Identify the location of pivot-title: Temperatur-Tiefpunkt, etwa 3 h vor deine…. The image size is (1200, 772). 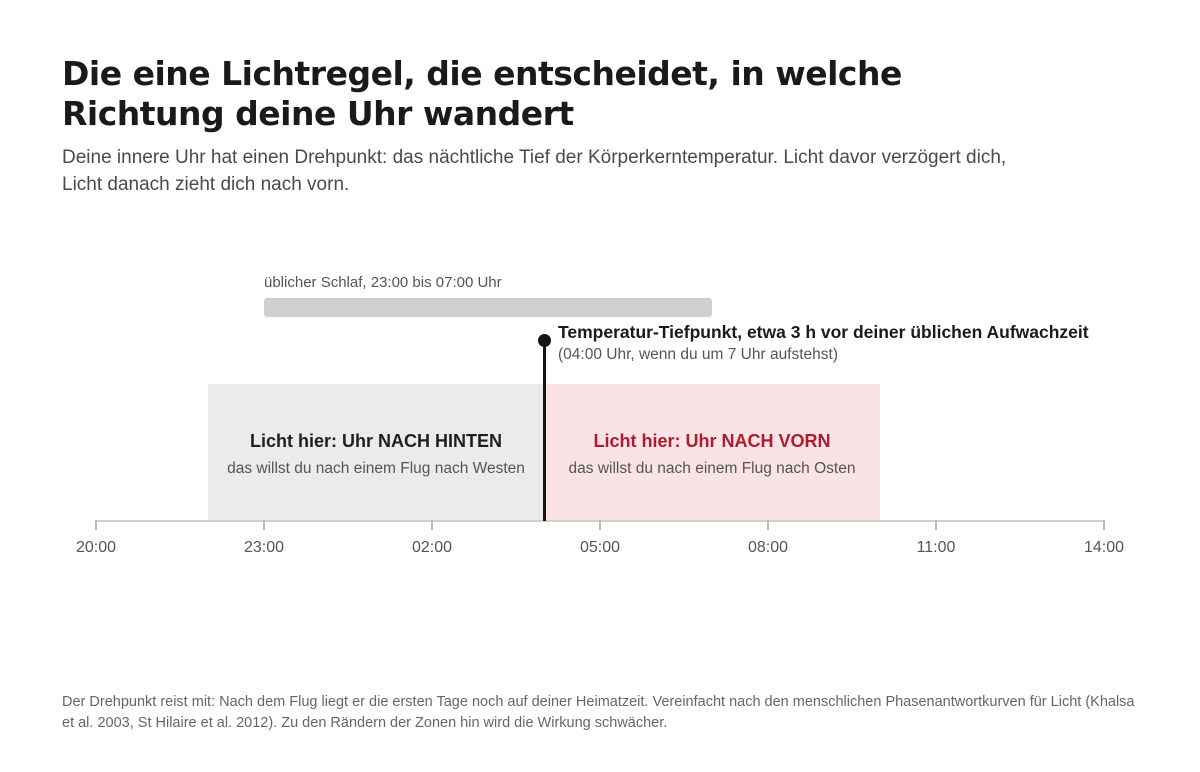
(823, 332).